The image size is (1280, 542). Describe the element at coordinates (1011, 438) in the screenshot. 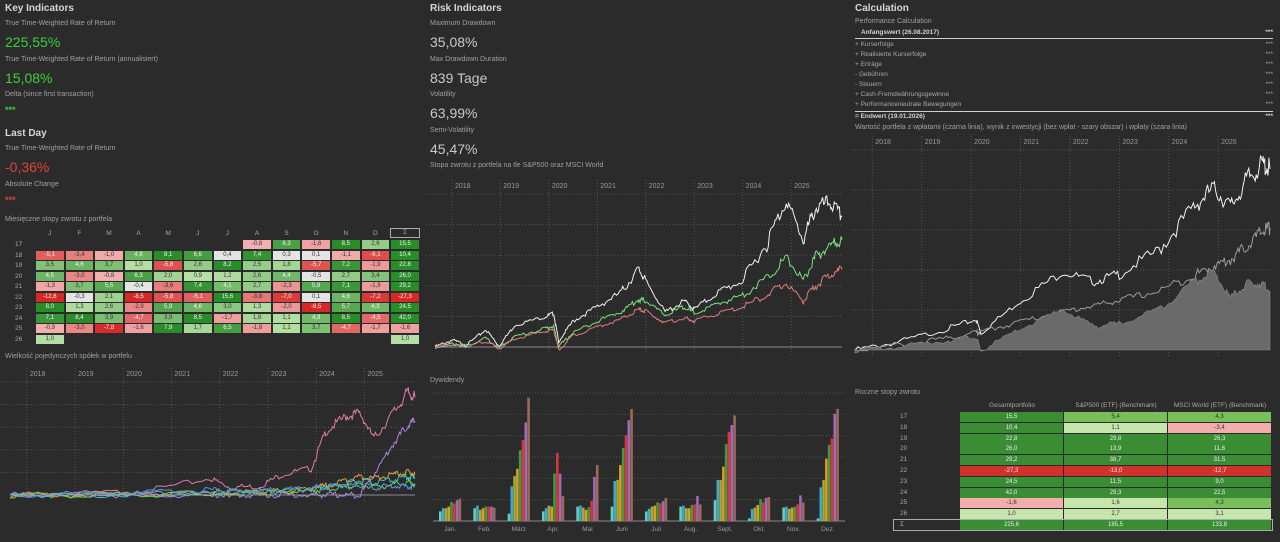

I see `yearly-cell: 22,8` at that location.